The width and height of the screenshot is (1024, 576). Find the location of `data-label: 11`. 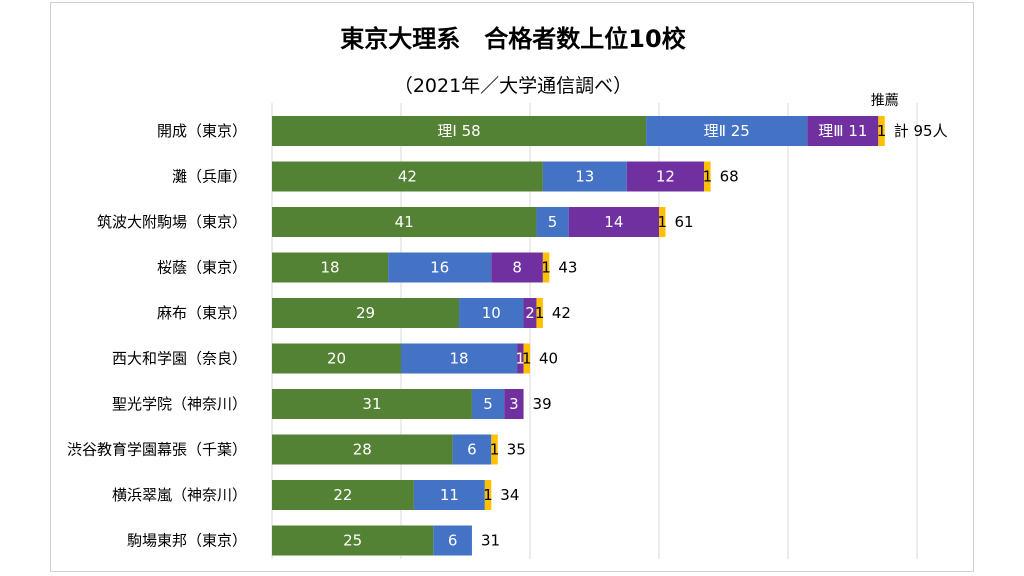

data-label: 11 is located at coordinates (449, 495).